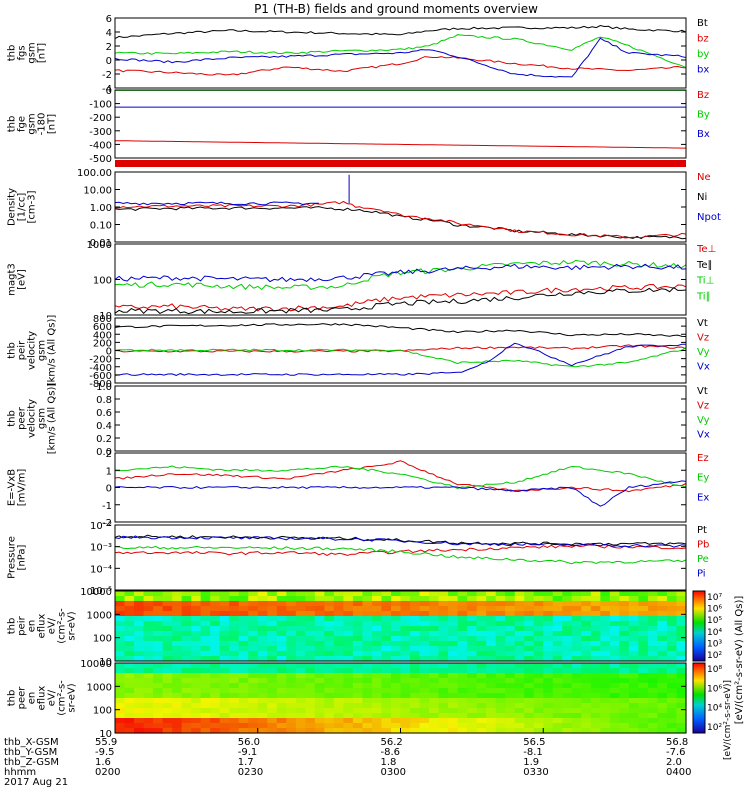 Image resolution: width=750 pixels, height=804 pixels. I want to click on panel-frame, so click(400, 418).